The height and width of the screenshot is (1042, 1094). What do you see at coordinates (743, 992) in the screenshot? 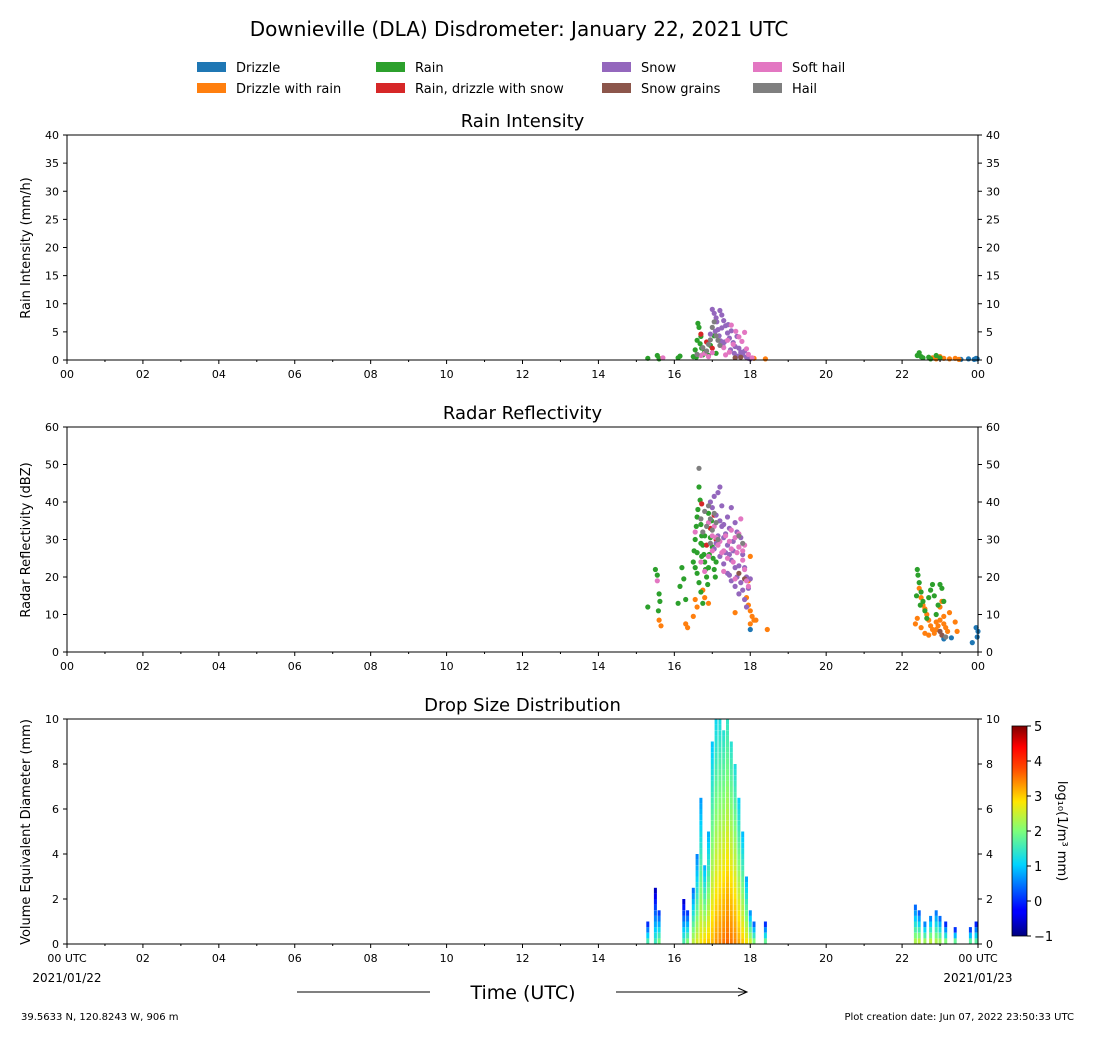
I see `time-arrow-head-icon` at bounding box center [743, 992].